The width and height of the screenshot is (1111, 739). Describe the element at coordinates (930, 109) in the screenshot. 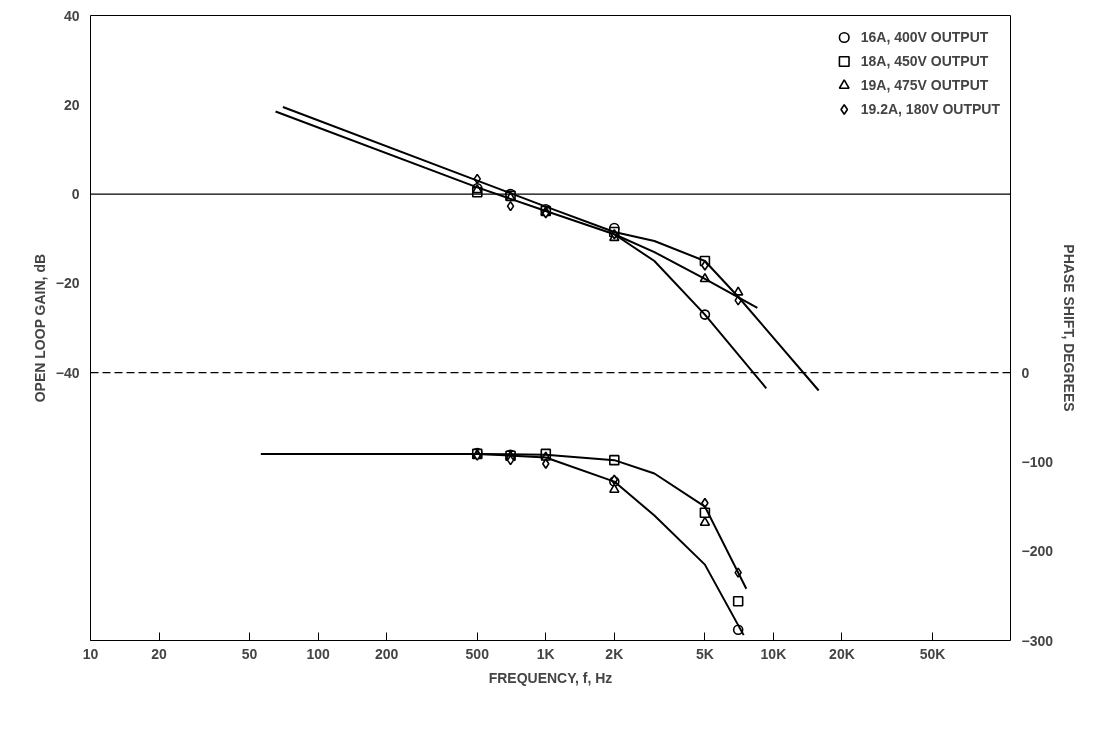

I see `legend-label: 19.2A, 180V OUTPUT` at that location.